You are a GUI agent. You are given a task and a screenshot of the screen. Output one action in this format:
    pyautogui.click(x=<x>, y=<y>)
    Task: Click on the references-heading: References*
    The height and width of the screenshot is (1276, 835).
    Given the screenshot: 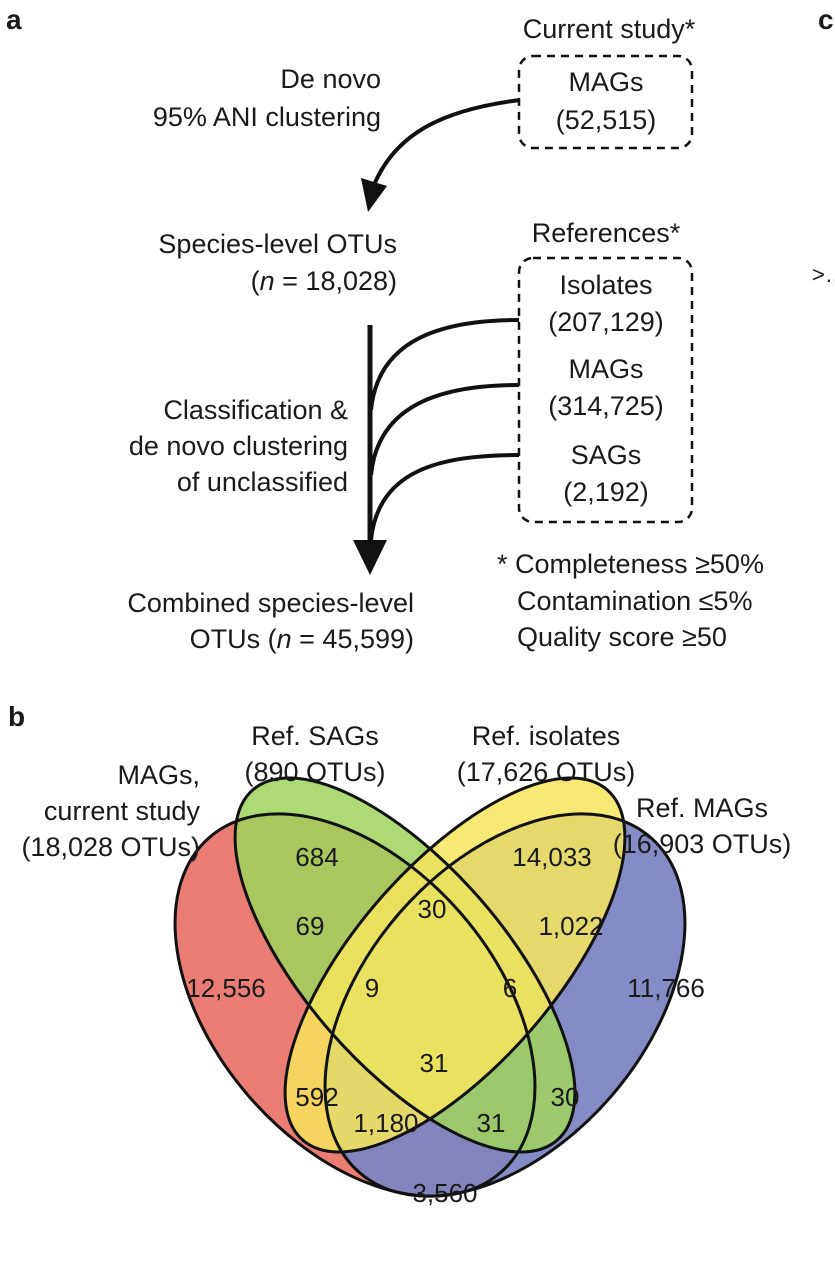 What is the action you would take?
    pyautogui.click(x=606, y=233)
    